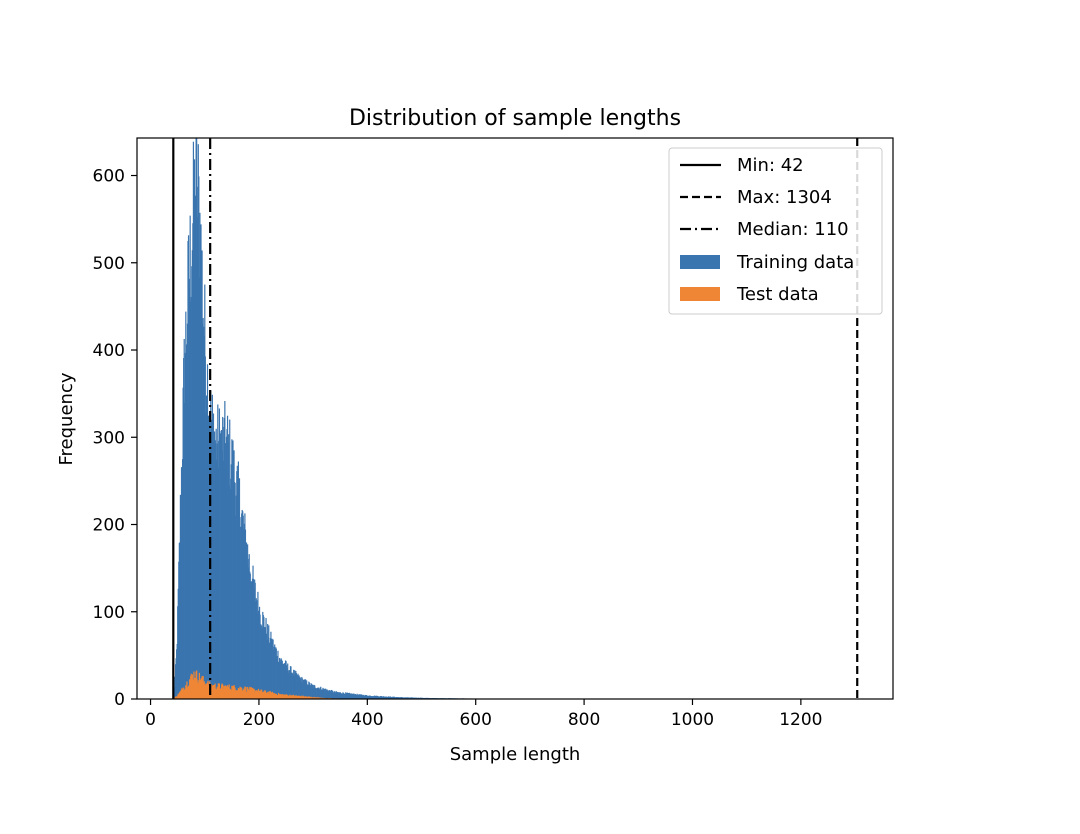  I want to click on y-tick-label: 400, so click(109, 351).